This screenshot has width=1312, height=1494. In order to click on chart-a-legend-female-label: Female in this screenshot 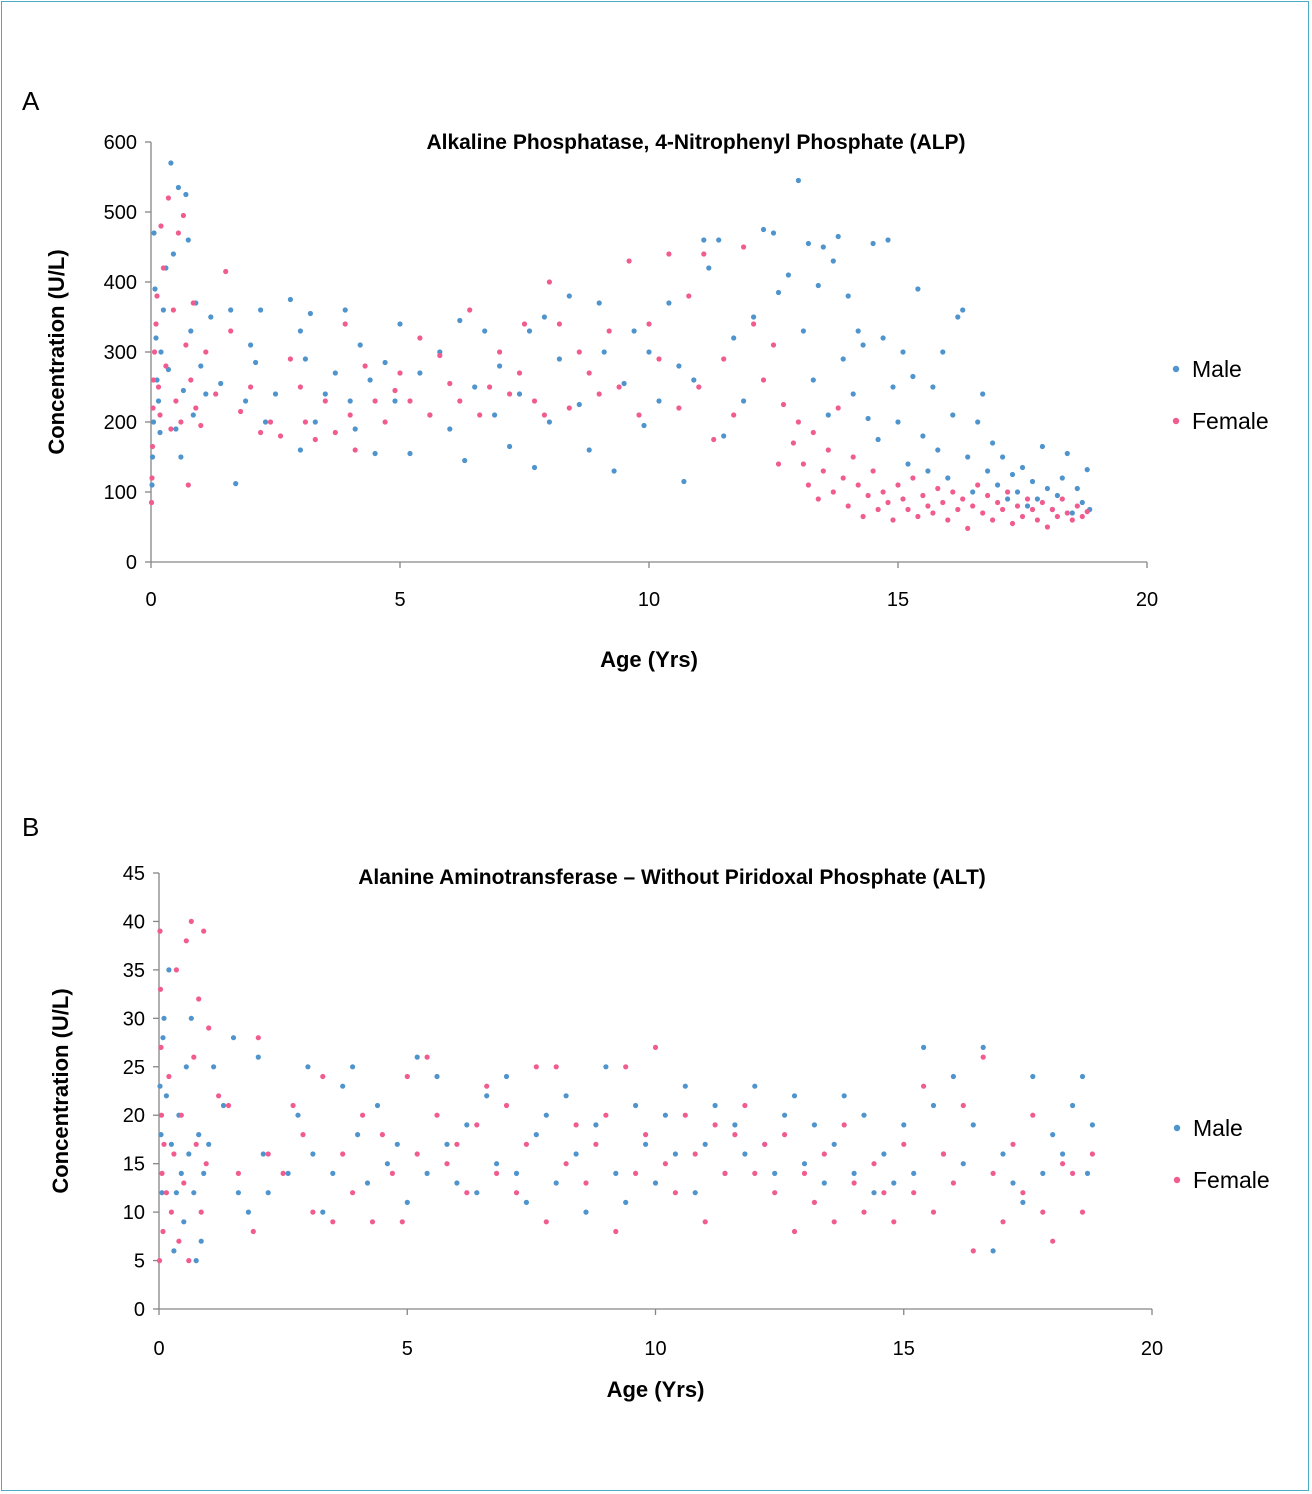, I will do `click(1230, 421)`.